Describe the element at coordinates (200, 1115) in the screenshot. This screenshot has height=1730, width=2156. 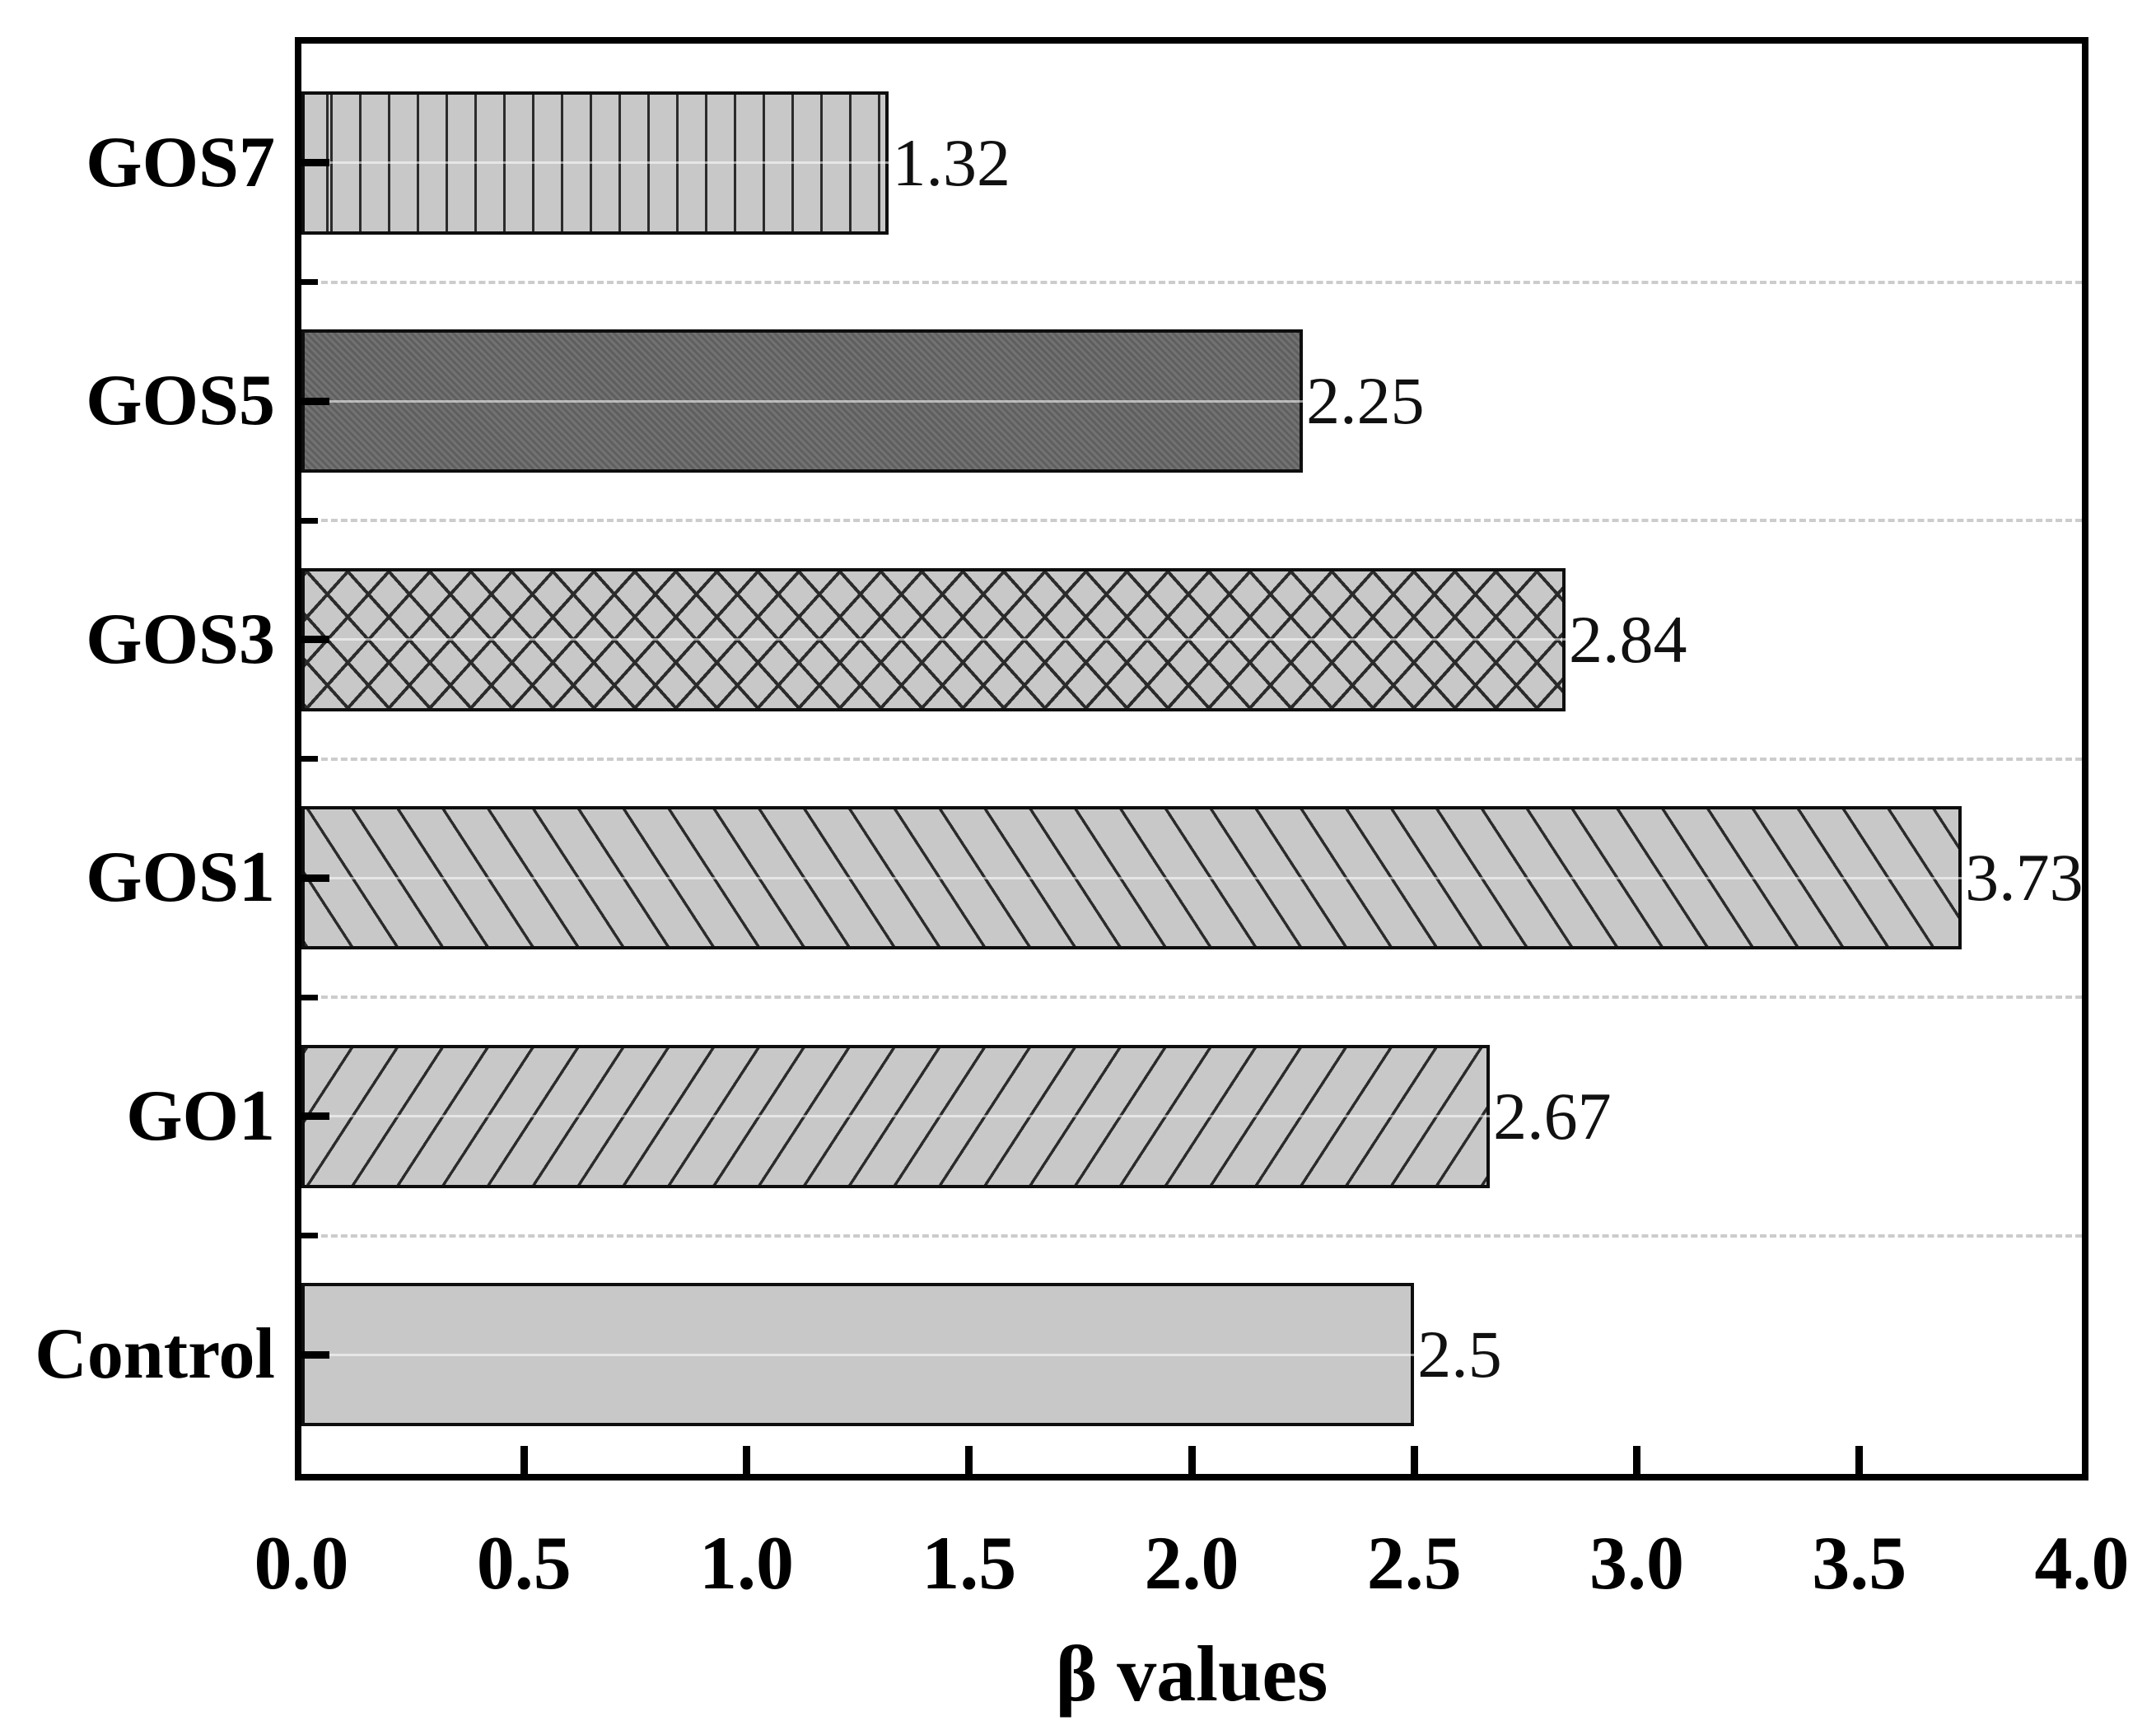
I see `category-label-go1: GO1` at that location.